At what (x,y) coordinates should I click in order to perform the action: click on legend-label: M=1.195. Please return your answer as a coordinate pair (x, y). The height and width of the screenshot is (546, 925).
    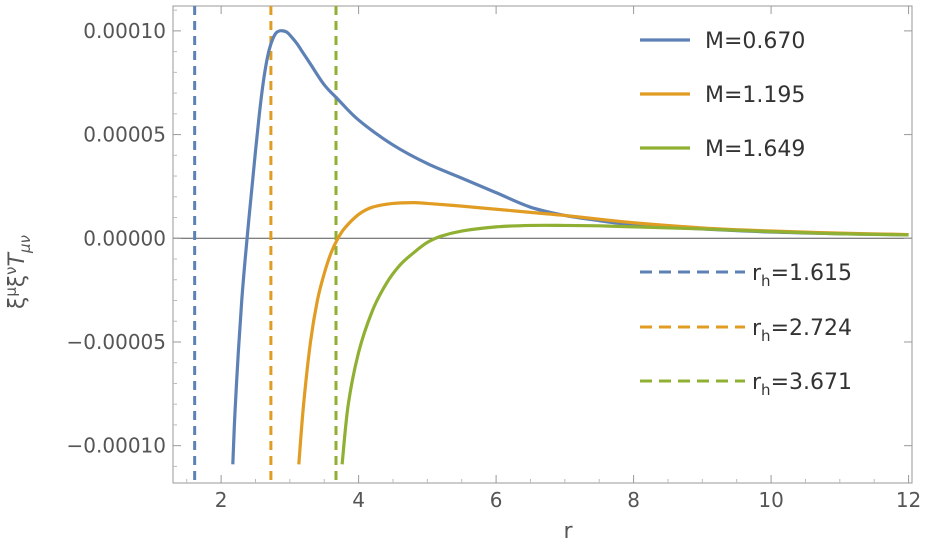
    Looking at the image, I should click on (755, 95).